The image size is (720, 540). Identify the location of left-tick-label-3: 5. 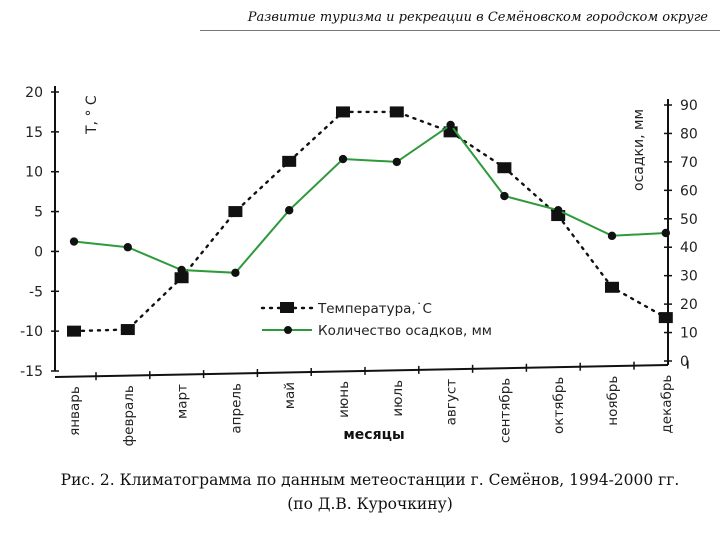
(38, 213).